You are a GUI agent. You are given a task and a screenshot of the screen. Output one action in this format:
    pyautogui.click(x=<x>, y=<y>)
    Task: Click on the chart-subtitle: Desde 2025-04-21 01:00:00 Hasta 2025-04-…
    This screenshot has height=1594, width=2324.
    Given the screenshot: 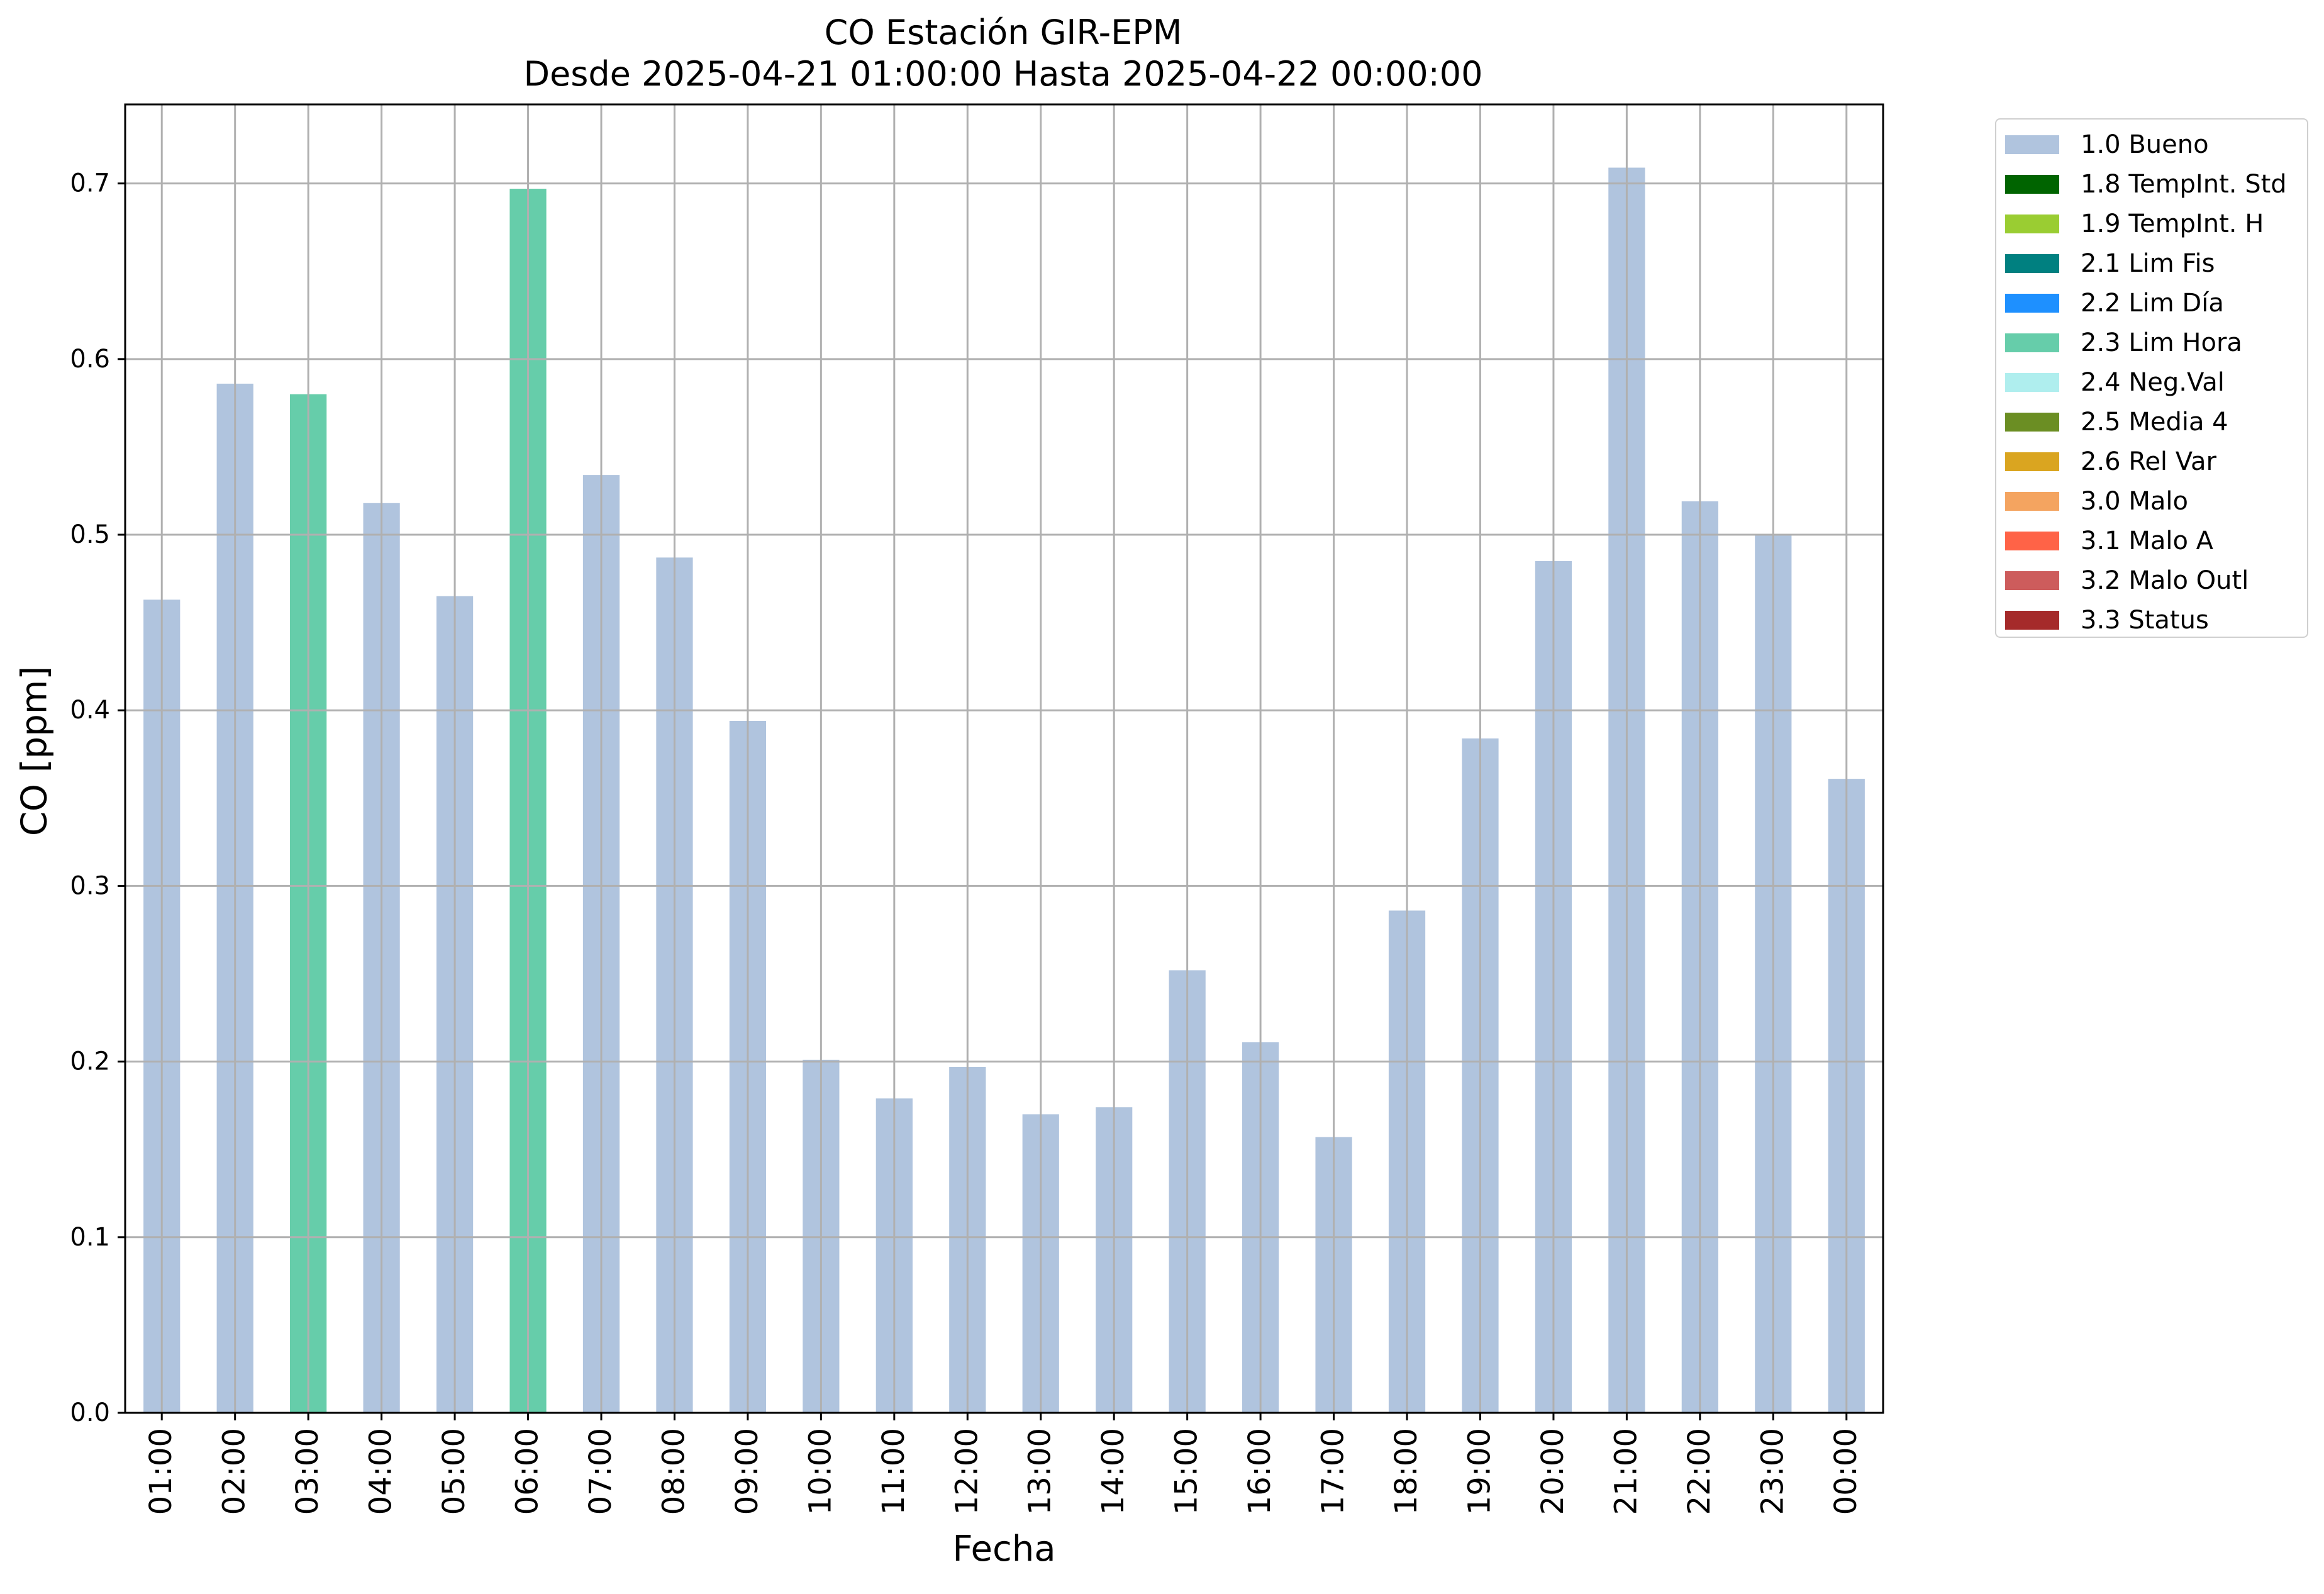 What is the action you would take?
    pyautogui.click(x=1003, y=74)
    